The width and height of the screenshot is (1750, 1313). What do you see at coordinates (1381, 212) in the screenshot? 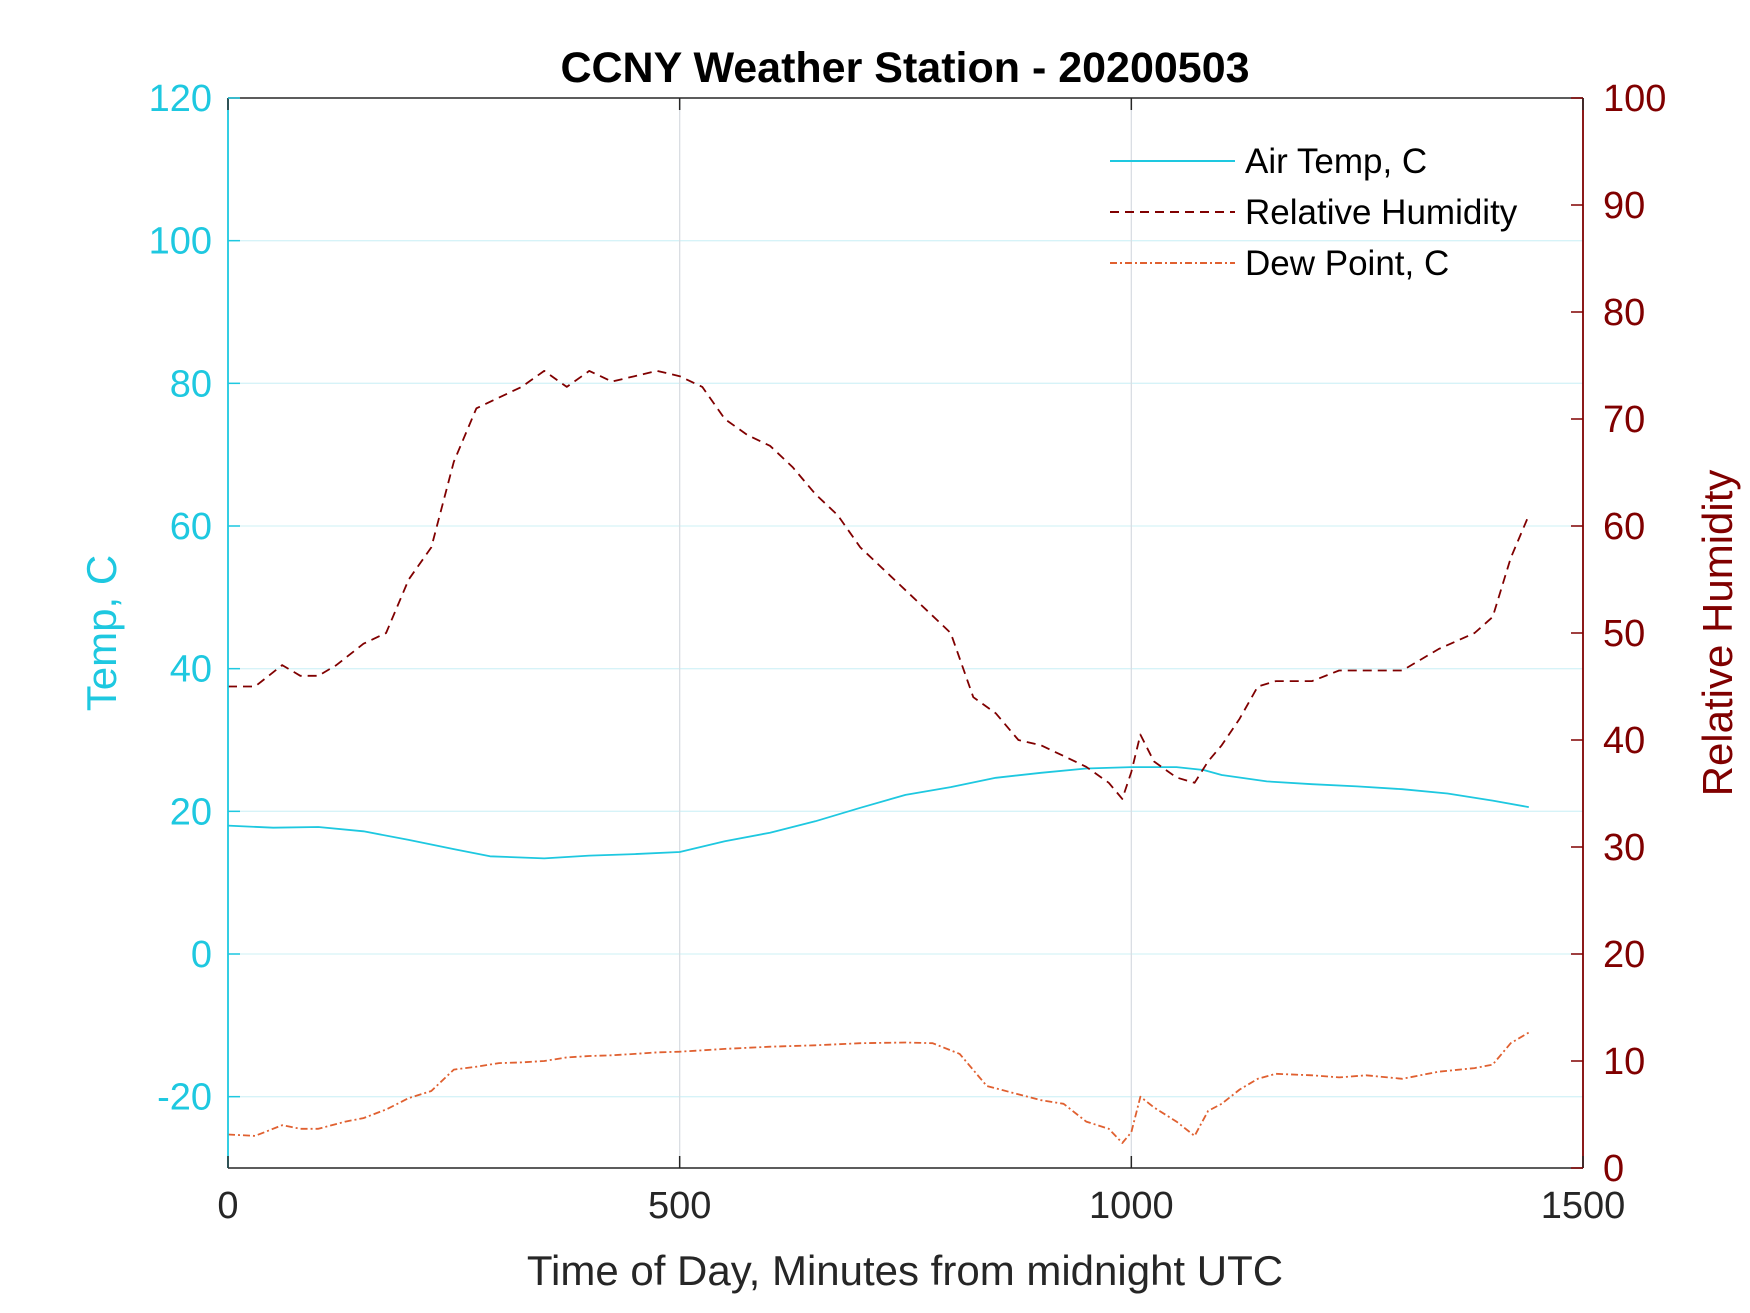
I see `legend-label-humidity: Relative Humidity` at bounding box center [1381, 212].